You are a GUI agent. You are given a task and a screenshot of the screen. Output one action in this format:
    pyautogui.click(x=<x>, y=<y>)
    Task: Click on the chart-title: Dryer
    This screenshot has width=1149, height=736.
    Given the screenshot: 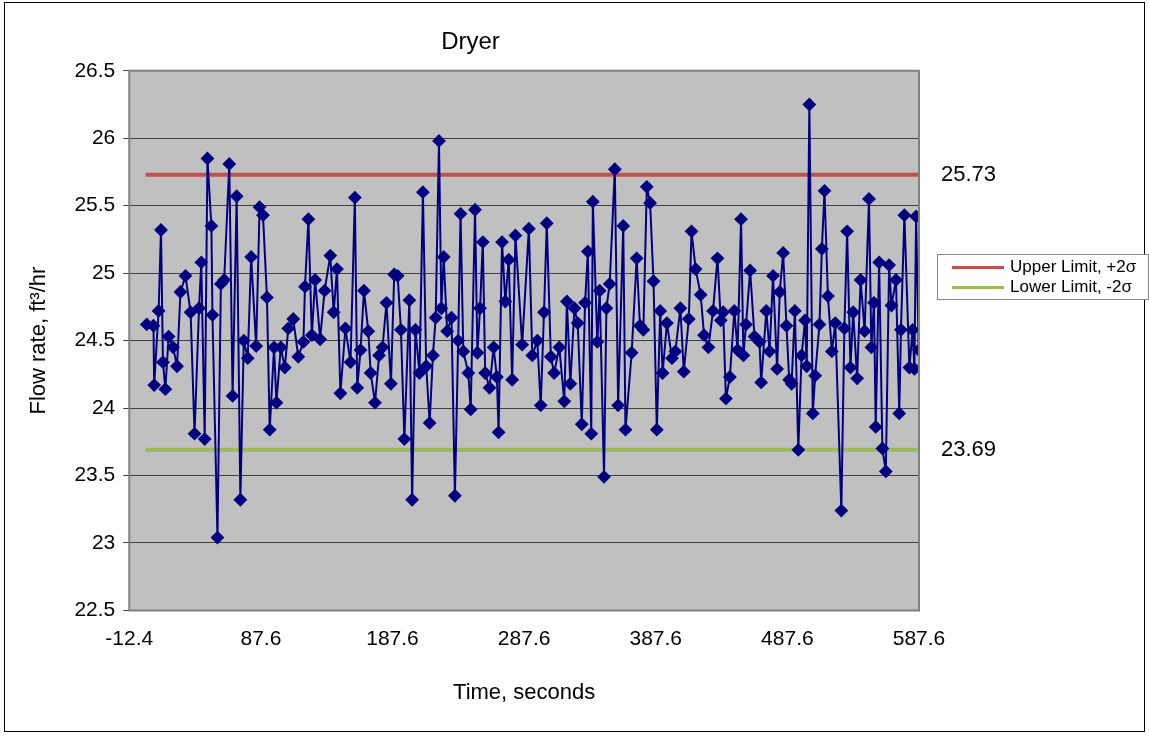 What is the action you would take?
    pyautogui.click(x=470, y=41)
    